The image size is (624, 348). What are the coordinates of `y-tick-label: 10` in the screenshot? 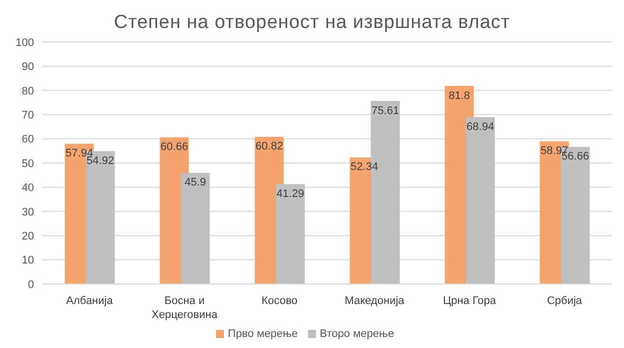 It's located at (28, 260).